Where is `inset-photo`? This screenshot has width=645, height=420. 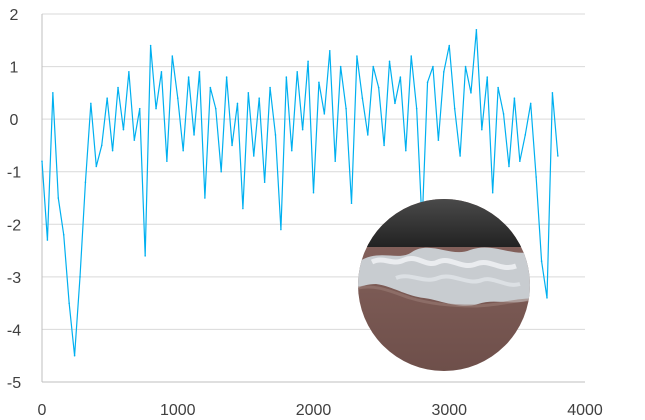 inset-photo is located at coordinates (444, 285).